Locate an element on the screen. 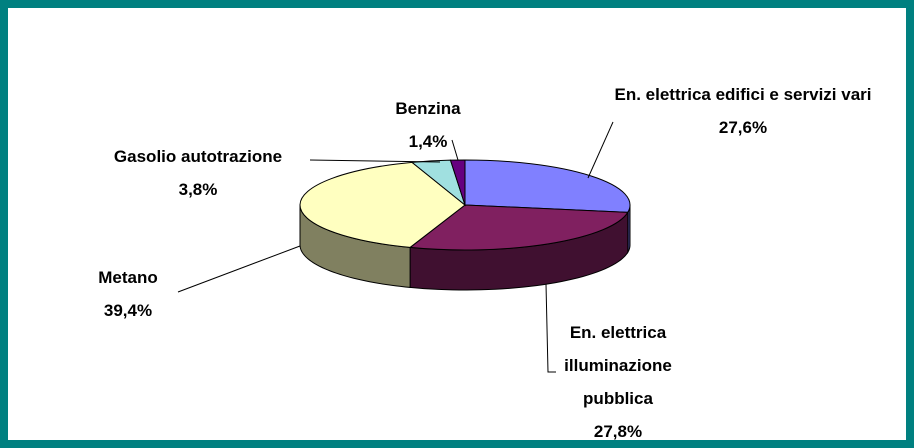 The height and width of the screenshot is (448, 914). pie is located at coordinates (465, 225).